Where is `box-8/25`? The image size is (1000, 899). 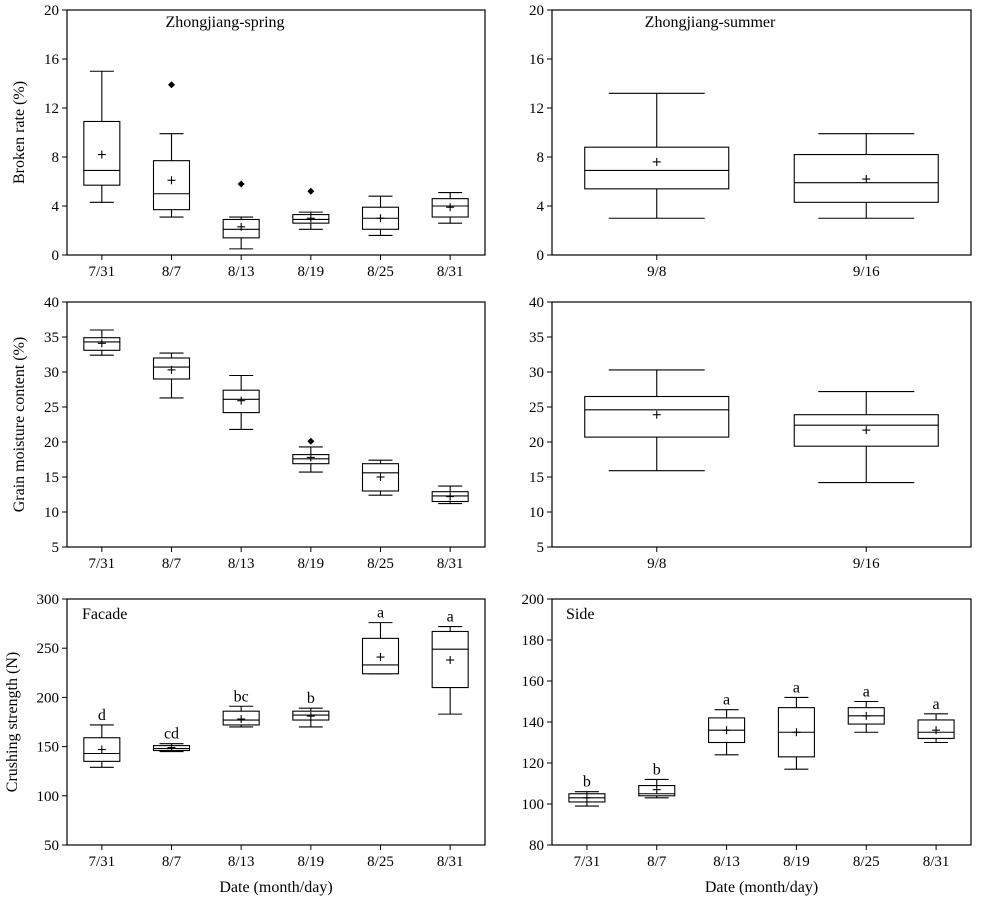
box-8/25 is located at coordinates (380, 477).